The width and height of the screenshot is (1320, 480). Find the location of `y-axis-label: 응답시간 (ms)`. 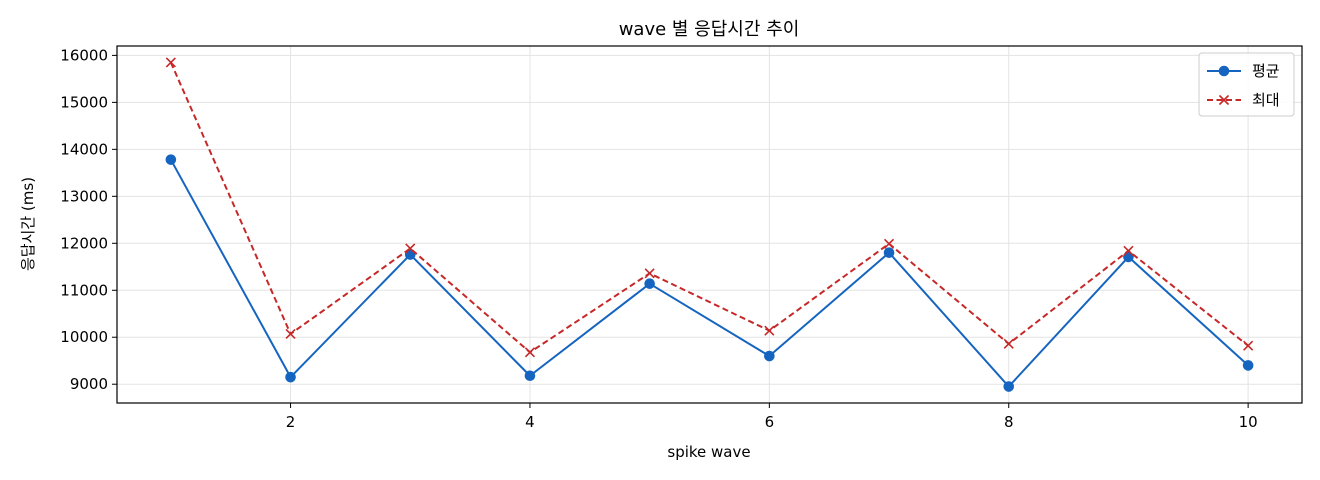

y-axis-label: 응답시간 (ms) is located at coordinates (28, 224).